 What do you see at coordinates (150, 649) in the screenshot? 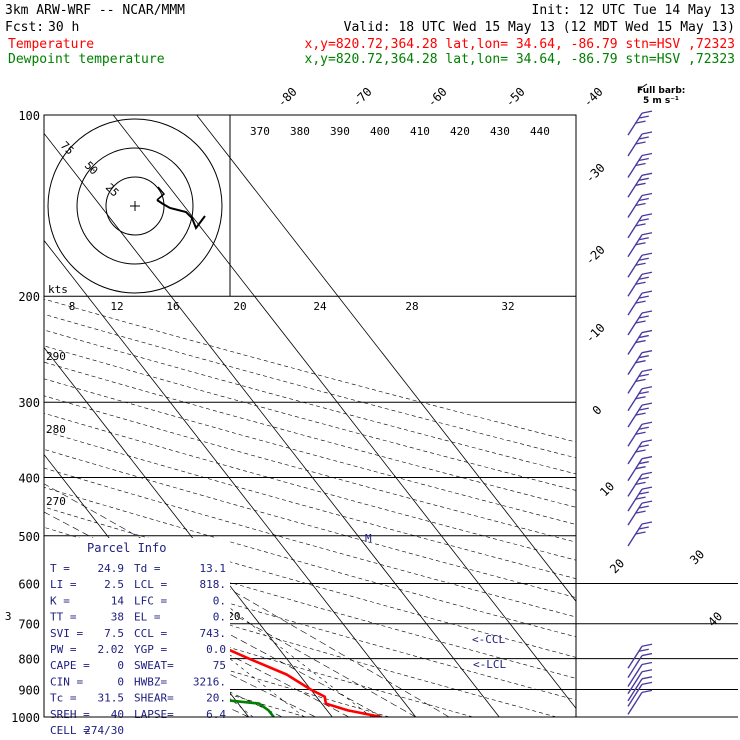
I see `parcel-info-label: YGP =` at bounding box center [150, 649].